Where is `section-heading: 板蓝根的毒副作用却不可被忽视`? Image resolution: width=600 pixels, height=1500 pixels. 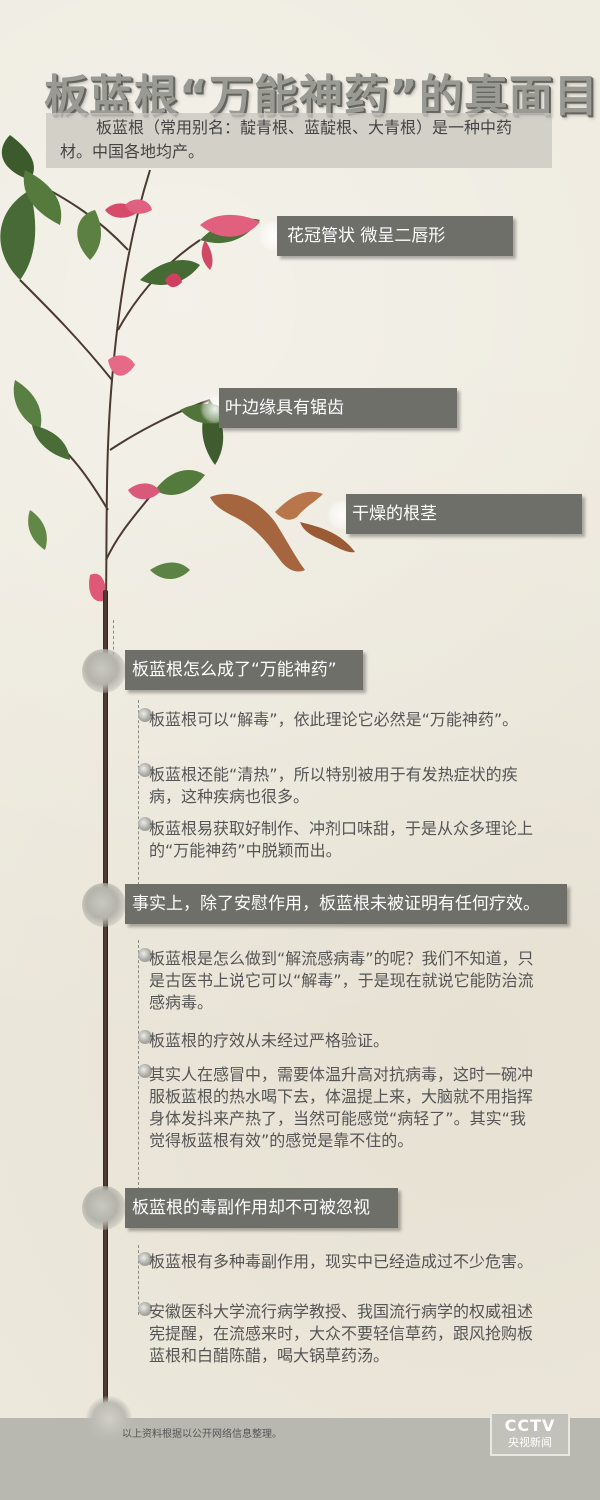
section-heading: 板蓝根的毒副作用却不可被忽视 is located at coordinates (261, 1208).